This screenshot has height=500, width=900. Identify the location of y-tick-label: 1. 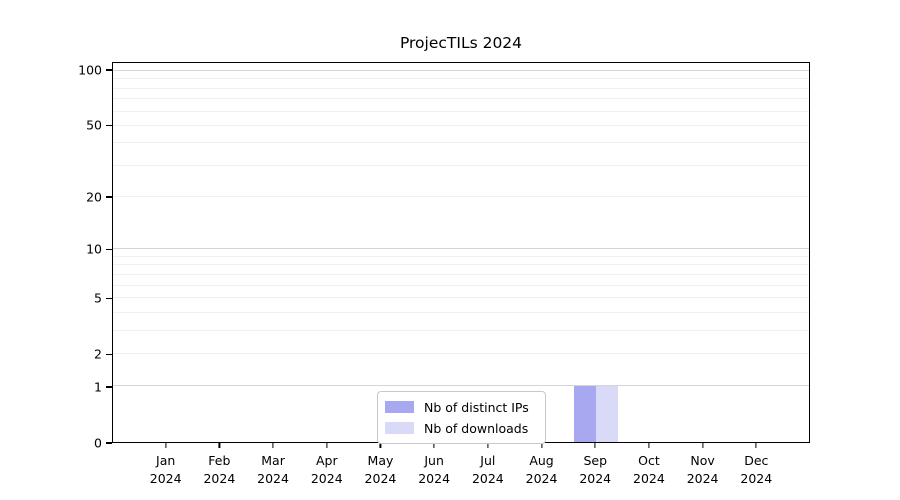
(98, 387).